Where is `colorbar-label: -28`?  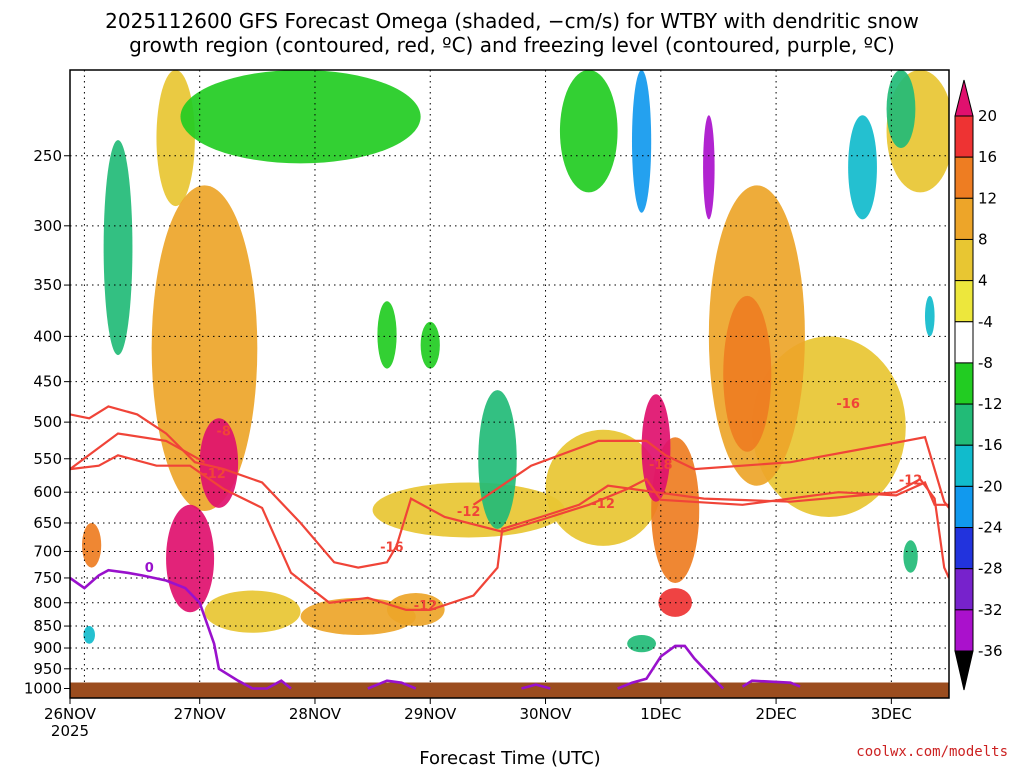 colorbar-label: -28 is located at coordinates (990, 569).